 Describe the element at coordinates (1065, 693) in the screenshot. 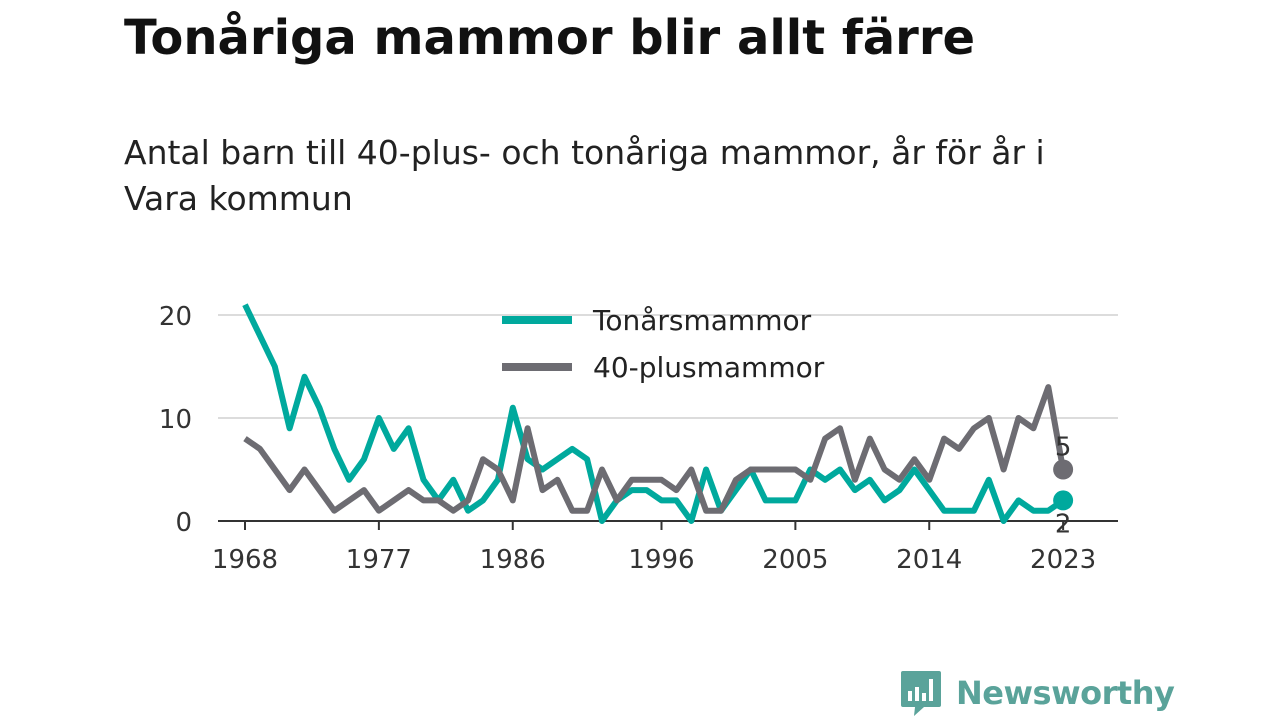

I see `brand-name: Newsworthy` at that location.